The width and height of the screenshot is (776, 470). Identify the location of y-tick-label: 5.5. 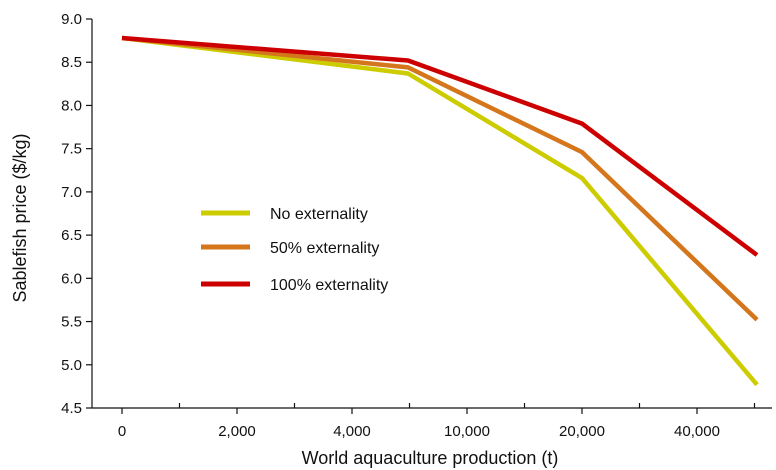
(71, 322).